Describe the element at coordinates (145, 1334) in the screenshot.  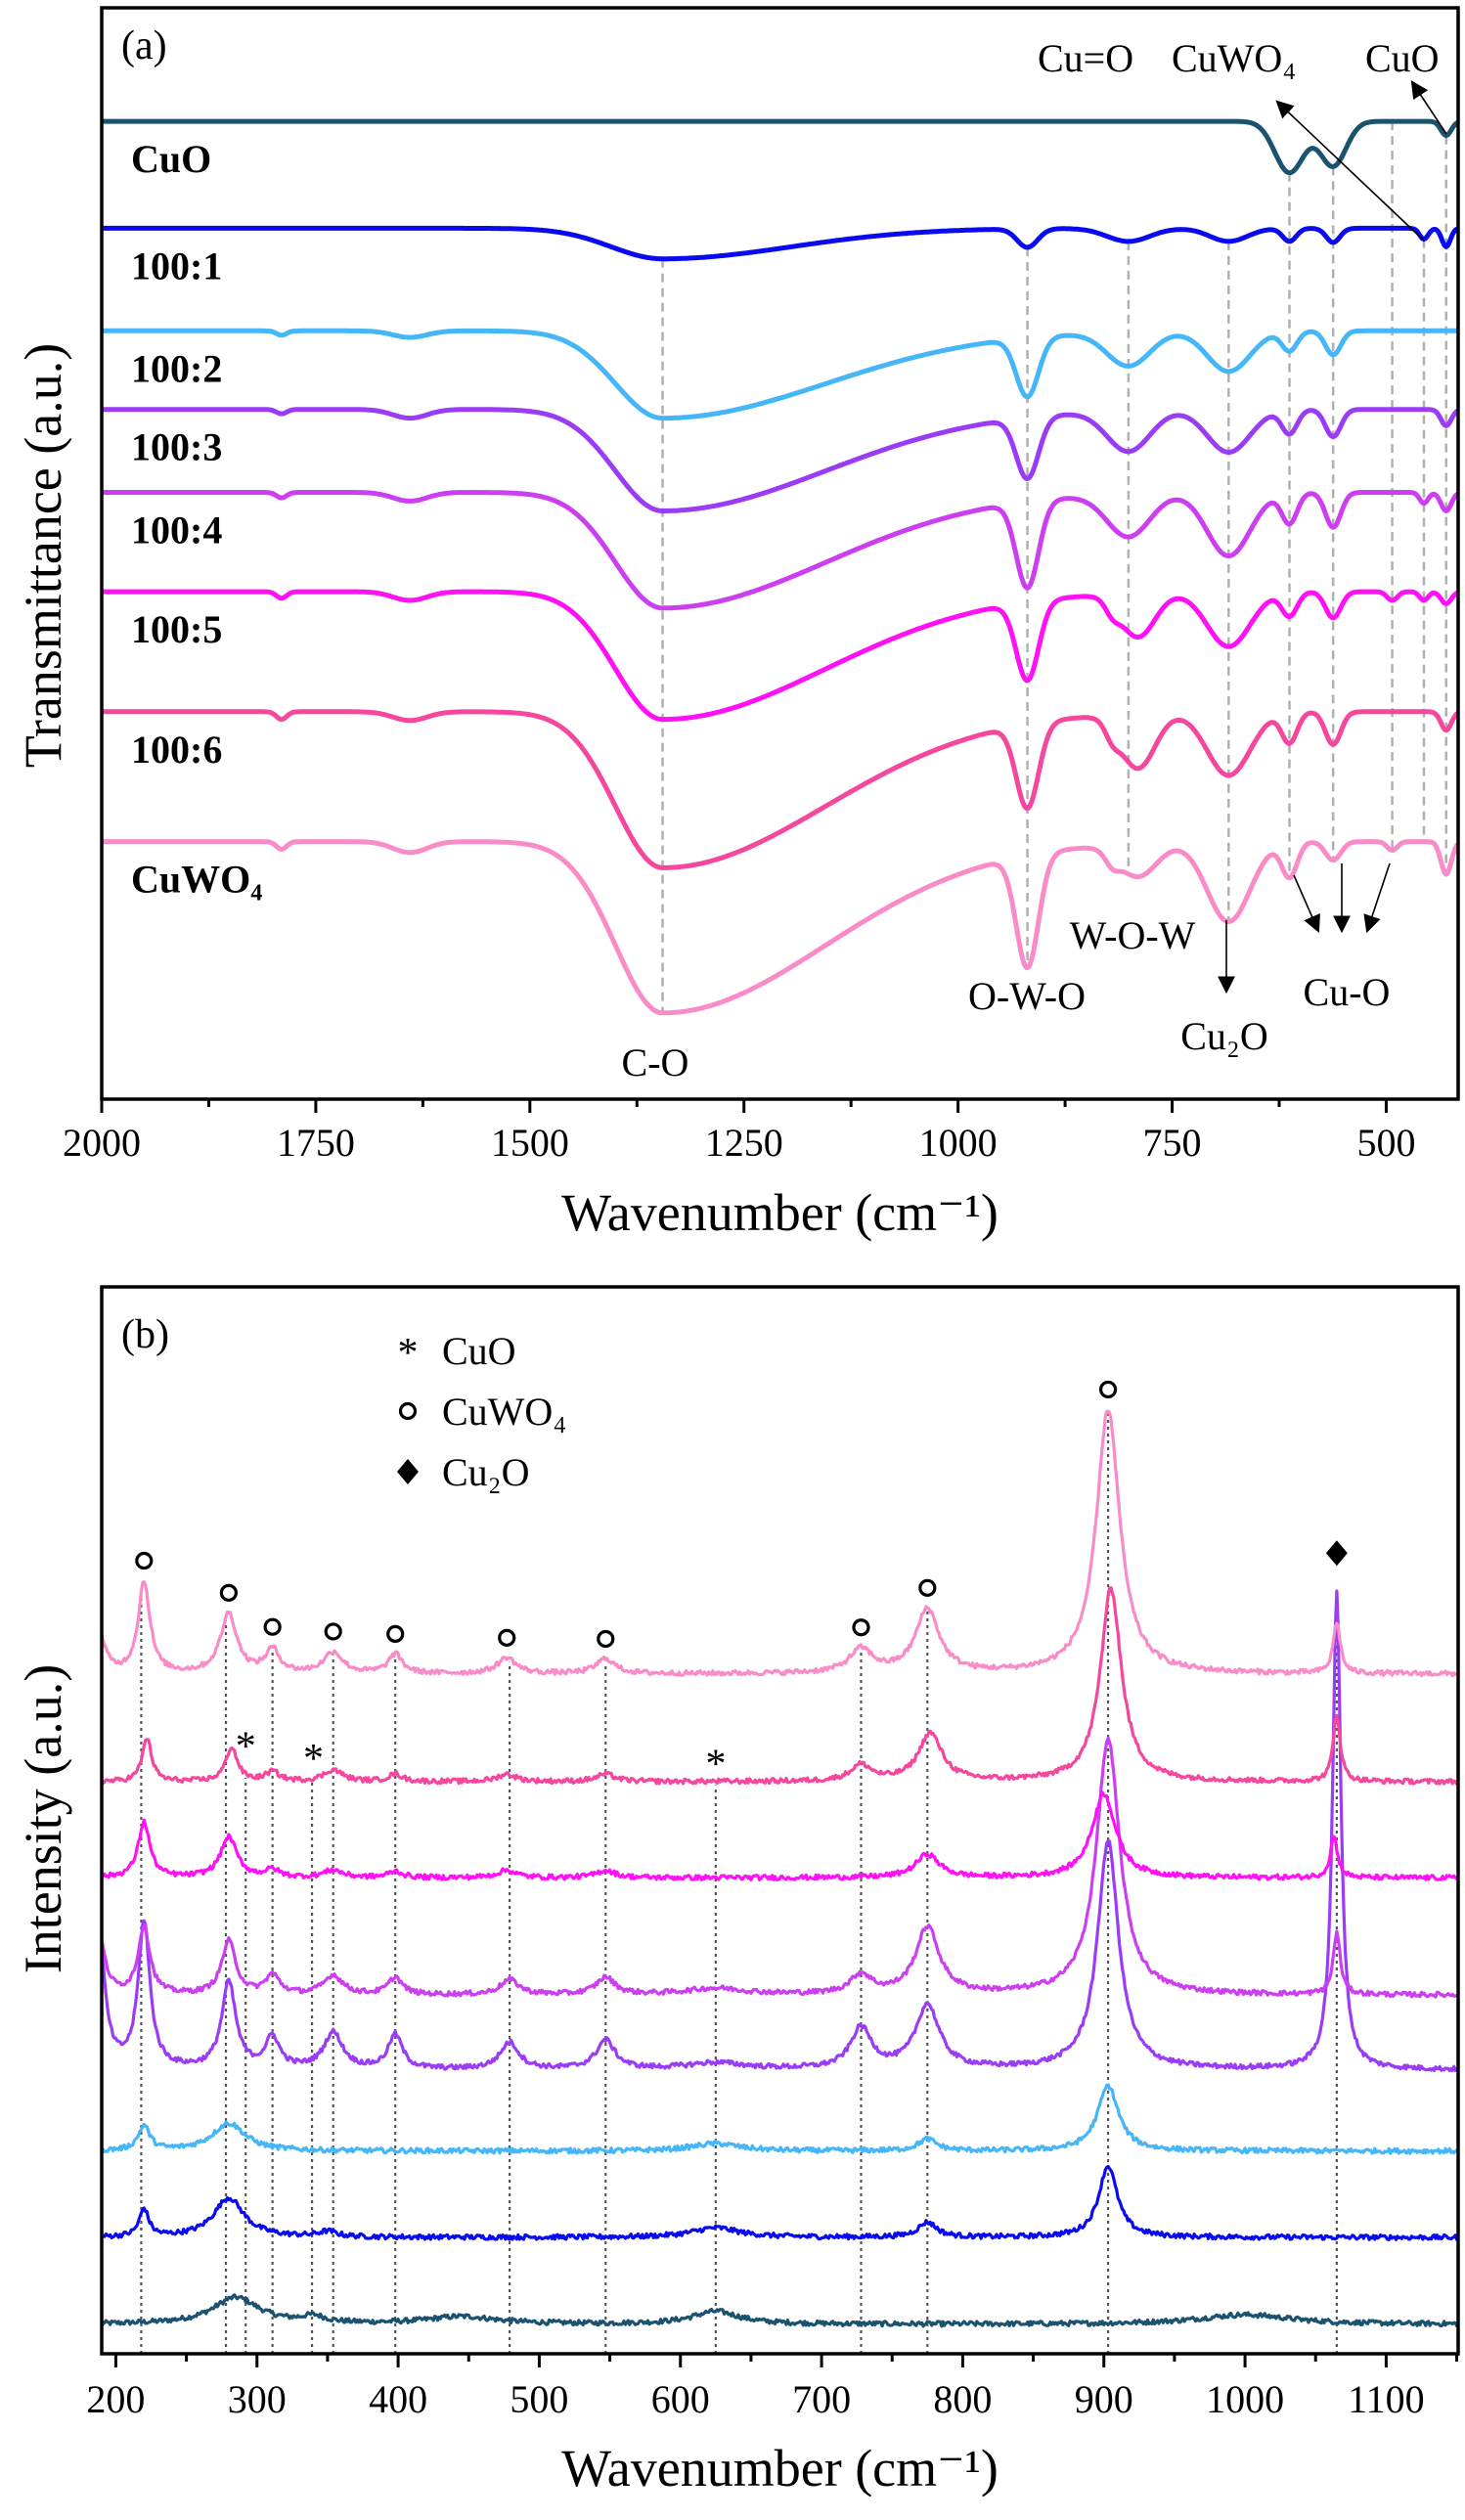
I see `panel-label: (b)` at that location.